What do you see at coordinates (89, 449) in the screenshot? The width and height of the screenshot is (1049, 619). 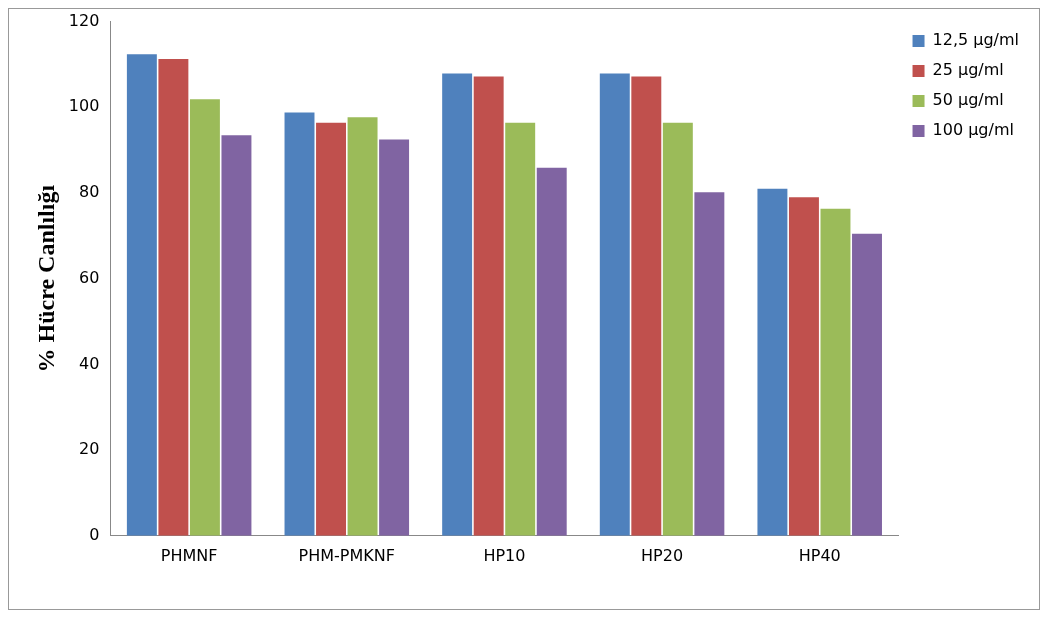 I see `y-tick-label: 20` at bounding box center [89, 449].